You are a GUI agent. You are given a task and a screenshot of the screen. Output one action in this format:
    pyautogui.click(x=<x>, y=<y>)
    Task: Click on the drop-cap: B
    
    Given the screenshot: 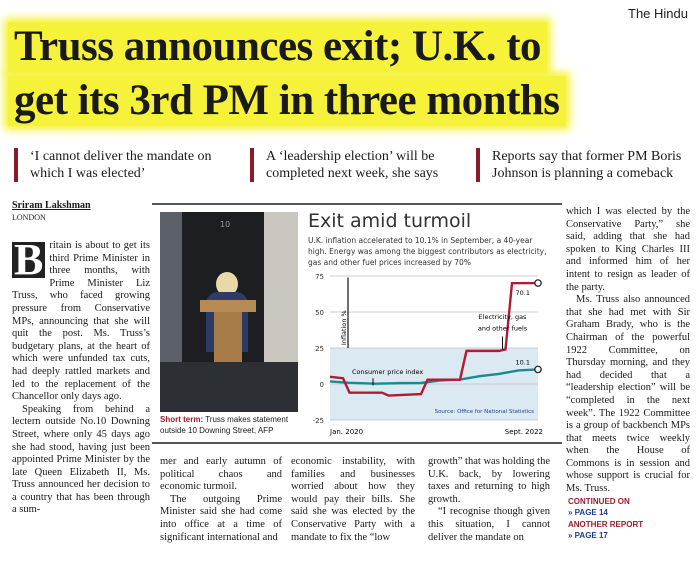 What is the action you would take?
    pyautogui.click(x=29, y=259)
    